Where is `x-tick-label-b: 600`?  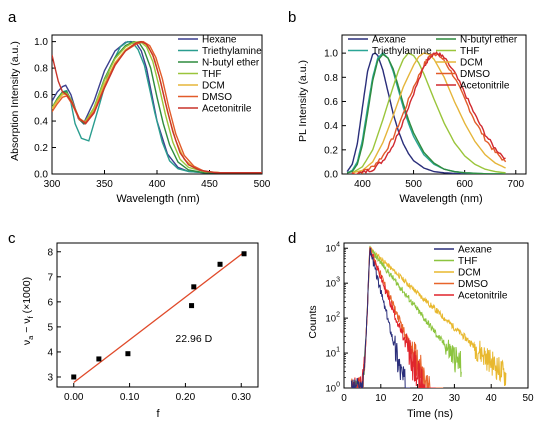
x-tick-label-b: 600 is located at coordinates (464, 184).